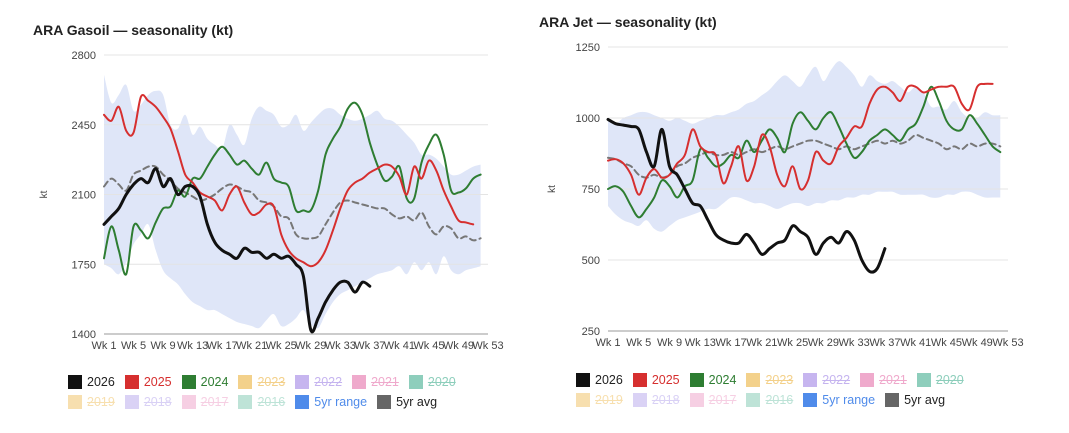 This screenshot has width=1069, height=433. I want to click on y-tick-label: 2100, so click(84, 196).